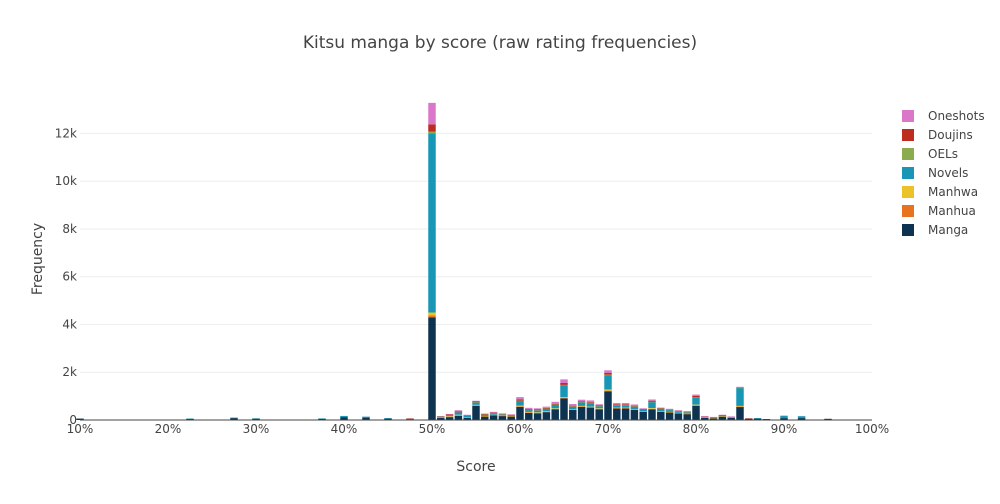 The width and height of the screenshot is (1000, 504). Describe the element at coordinates (953, 191) in the screenshot. I see `legend-label: Manhwa` at that location.